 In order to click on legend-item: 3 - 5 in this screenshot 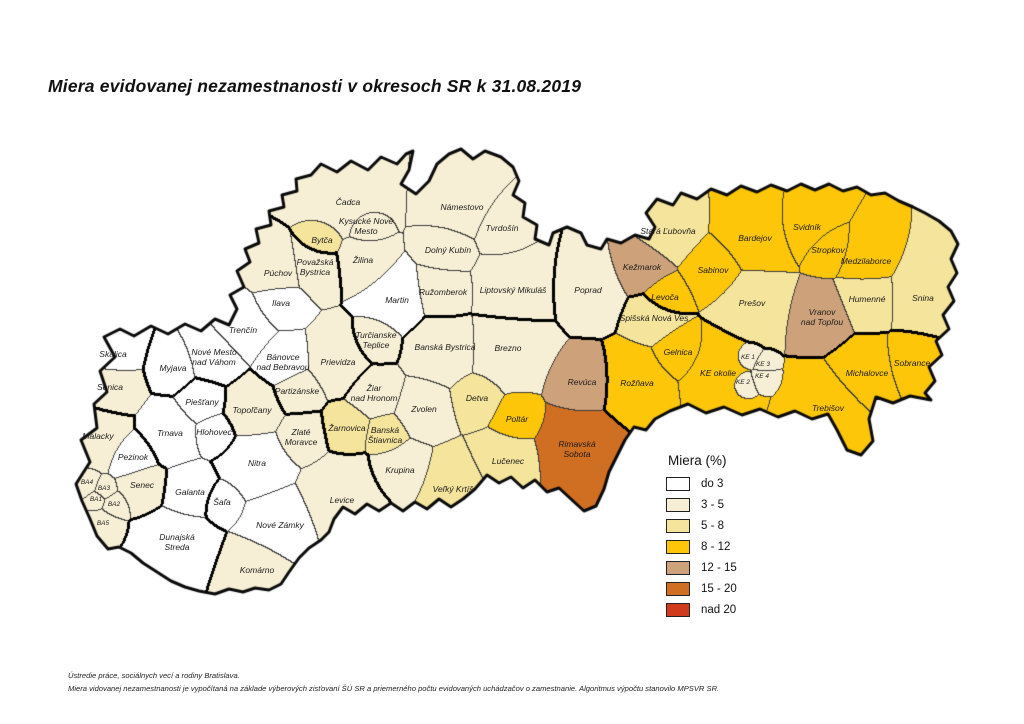, I will do `click(701, 505)`.